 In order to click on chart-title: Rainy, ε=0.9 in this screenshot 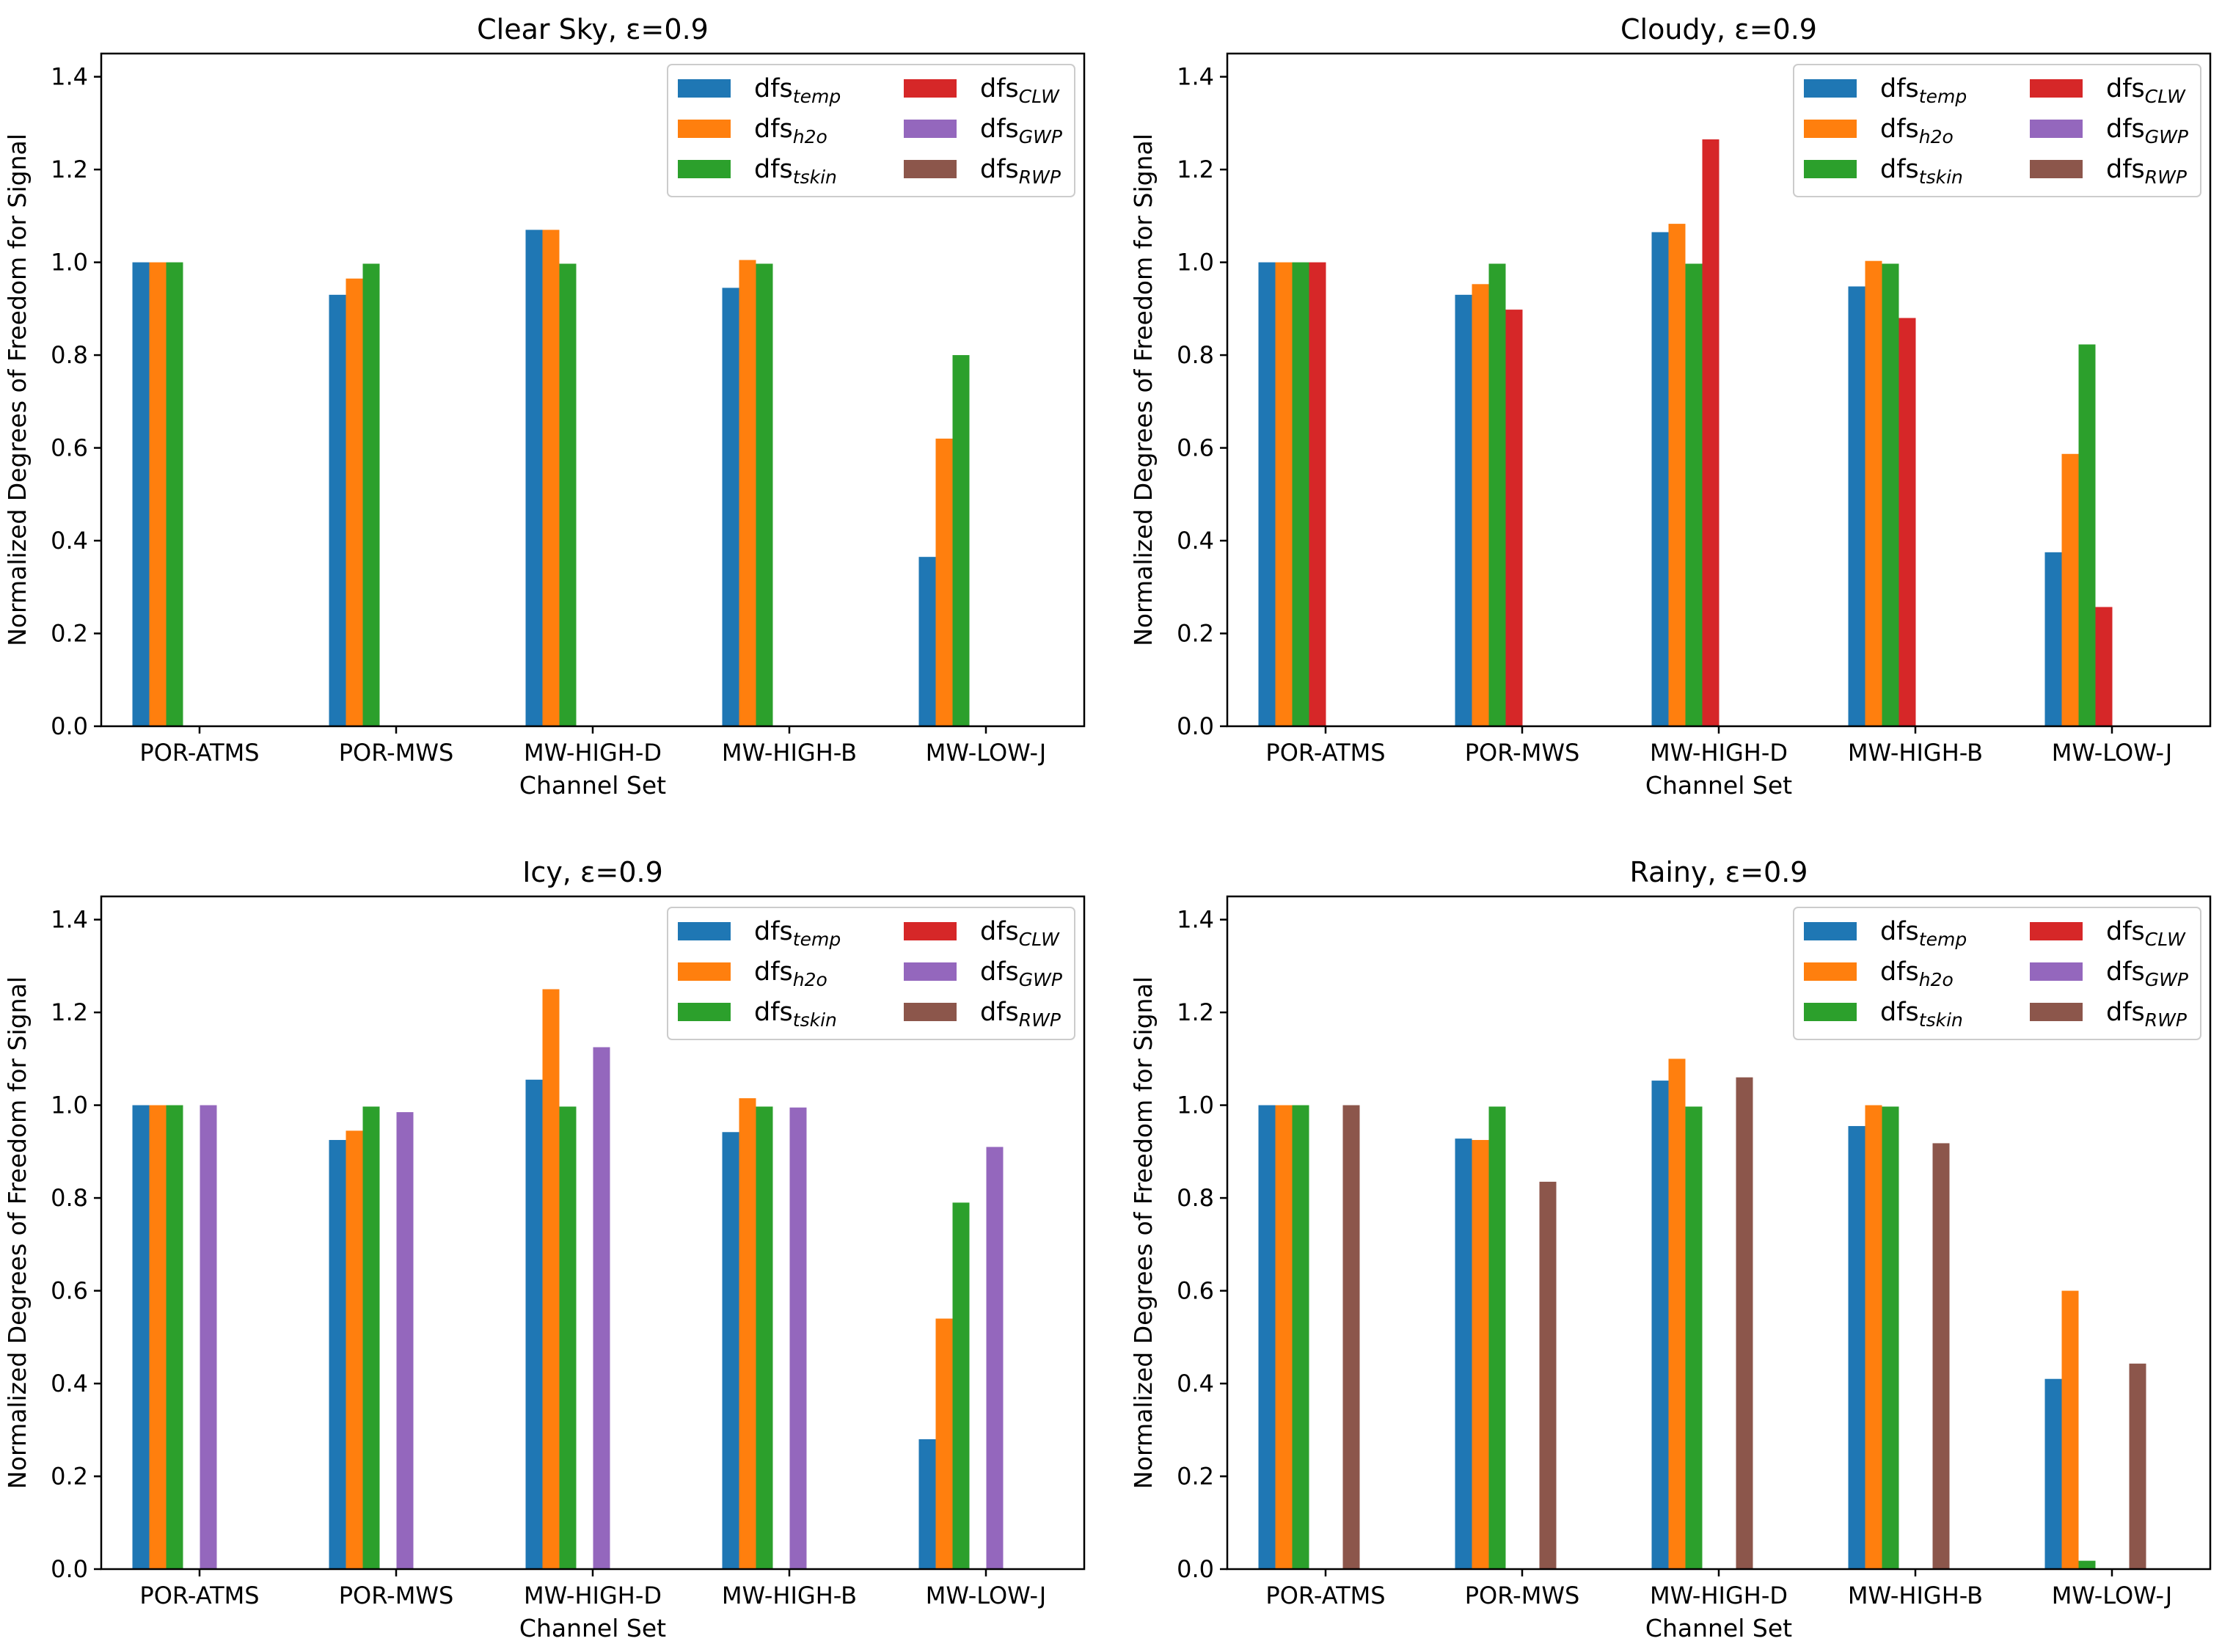, I will do `click(1719, 872)`.